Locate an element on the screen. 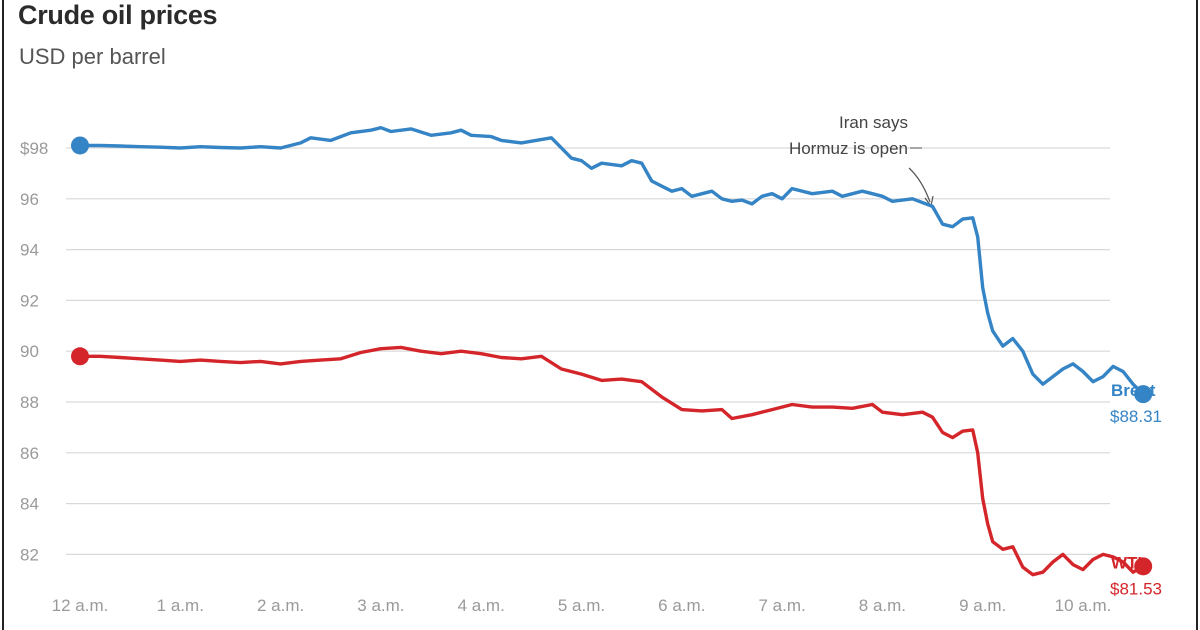 This screenshot has height=630, width=1200. y-tick-label: 92 is located at coordinates (29, 300).